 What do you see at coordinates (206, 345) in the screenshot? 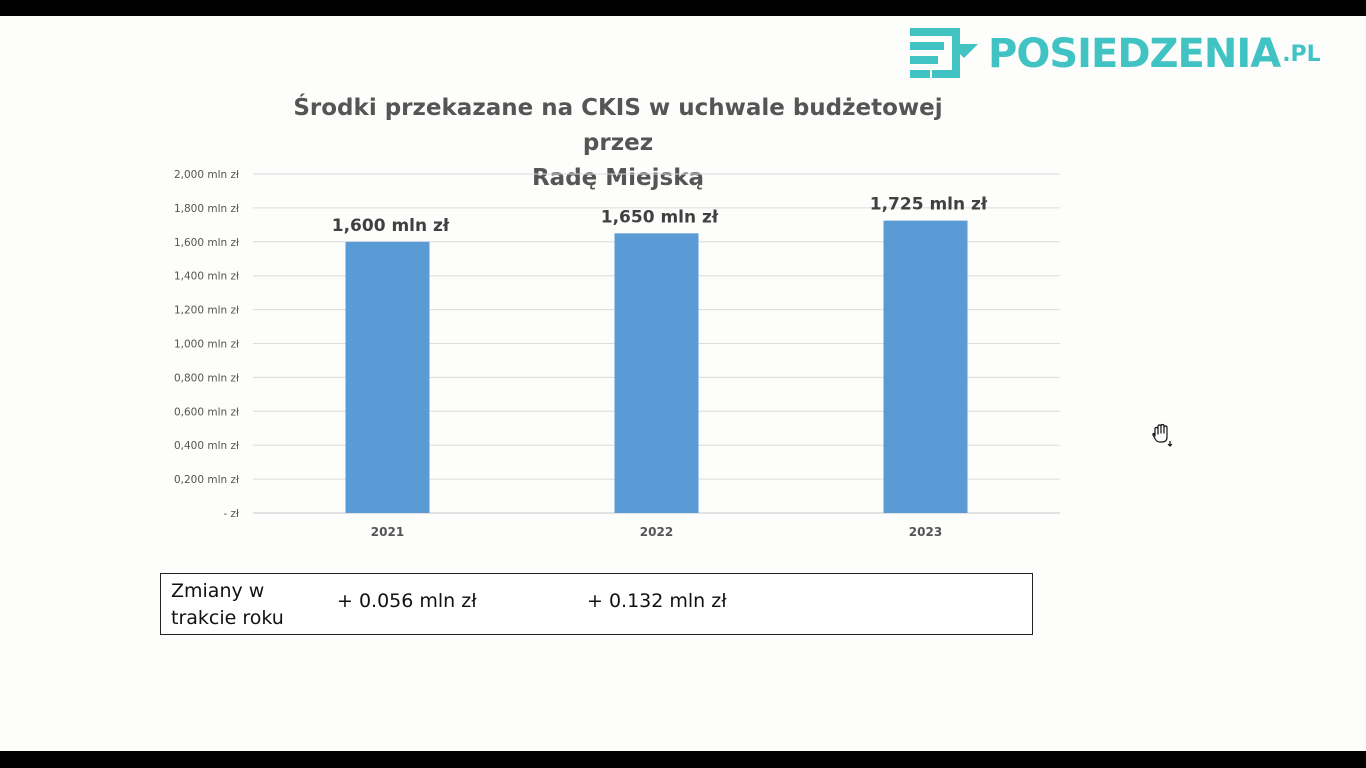
I see `y-tick-label: 1,000 mln zł` at bounding box center [206, 345].